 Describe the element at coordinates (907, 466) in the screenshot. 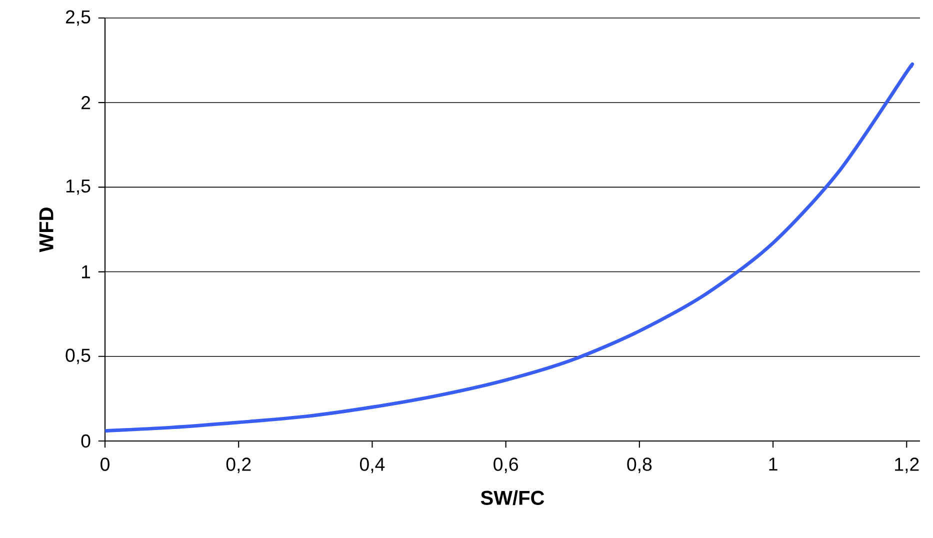

I see `x-tick-label: 1,2` at that location.